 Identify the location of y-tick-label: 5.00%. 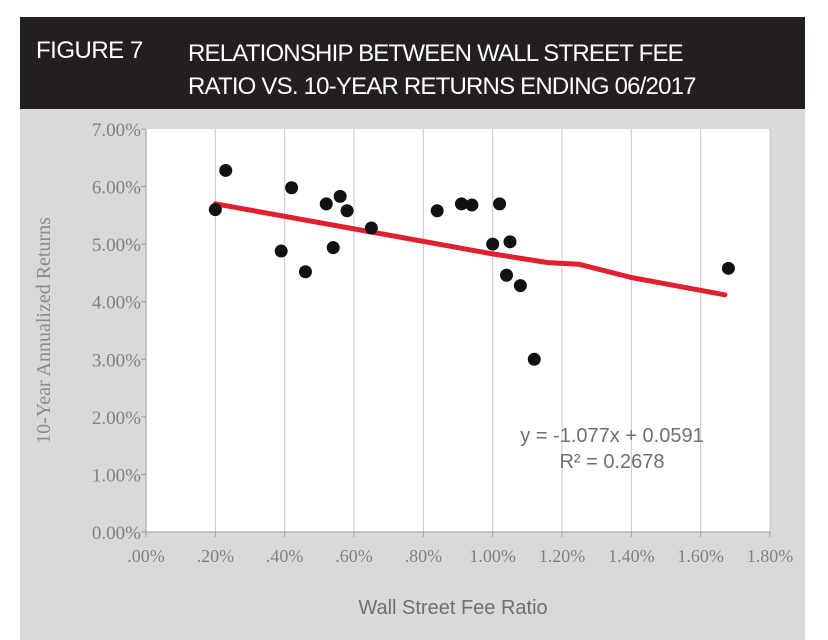
(116, 245).